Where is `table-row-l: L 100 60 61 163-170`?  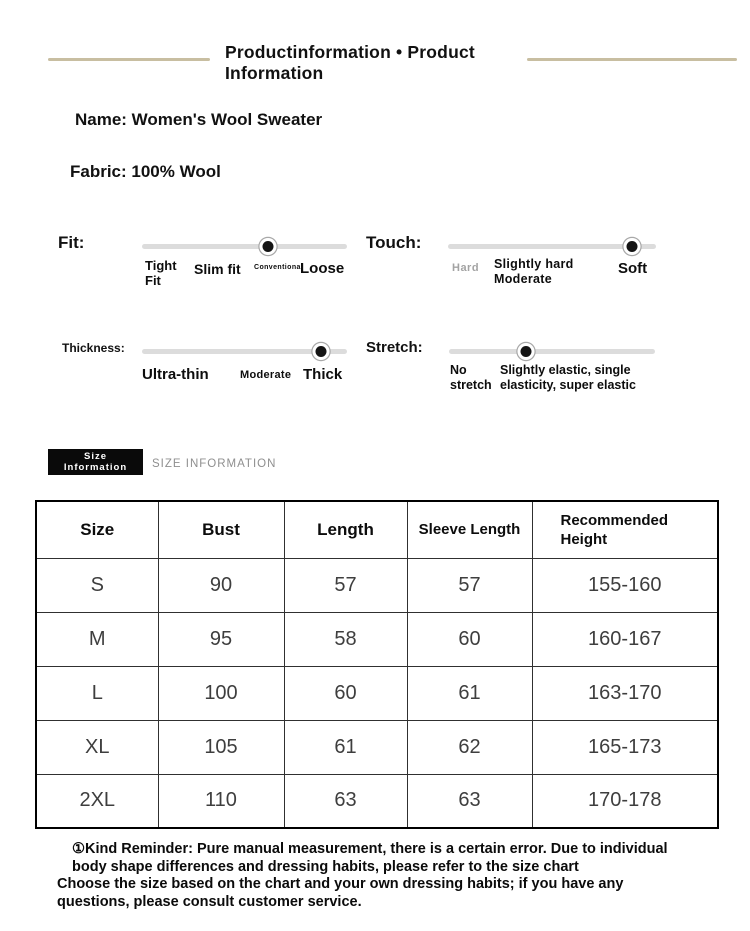
table-row-l: L 100 60 61 163-170 is located at coordinates (377, 693).